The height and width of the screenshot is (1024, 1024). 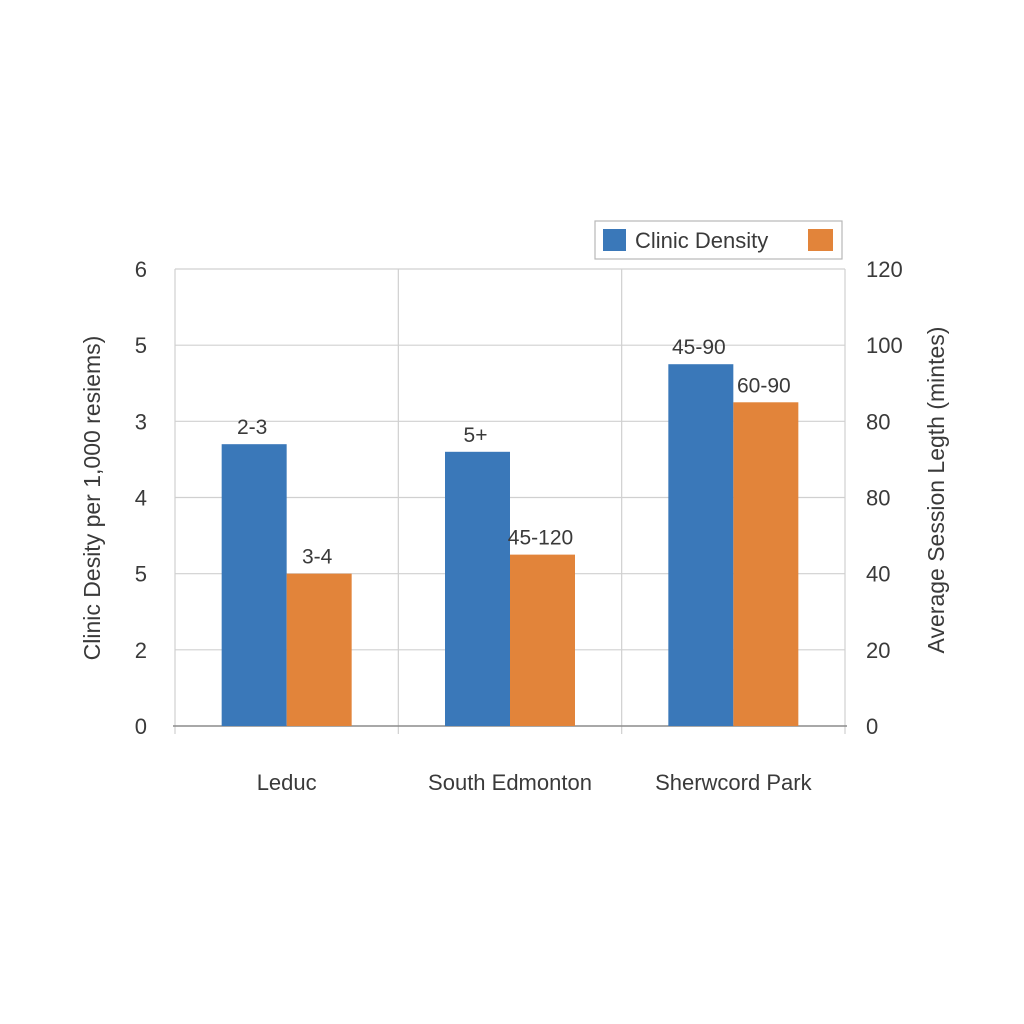 I want to click on right-tick-label: 20, so click(x=878, y=650).